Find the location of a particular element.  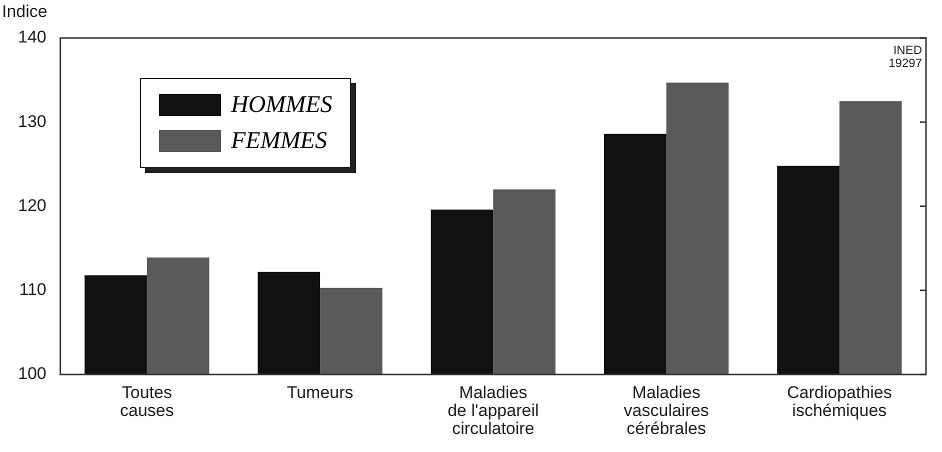

x-tick-label: Maladies de l'appareil circulatoire is located at coordinates (493, 410).